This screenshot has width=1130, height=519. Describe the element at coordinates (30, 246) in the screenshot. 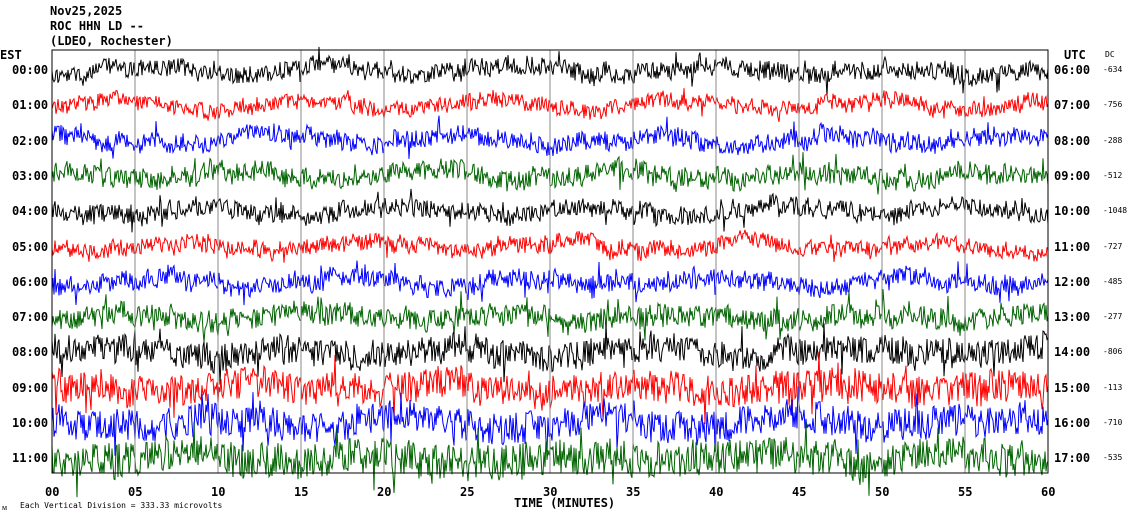

I see `est-row-label: 05:00` at that location.